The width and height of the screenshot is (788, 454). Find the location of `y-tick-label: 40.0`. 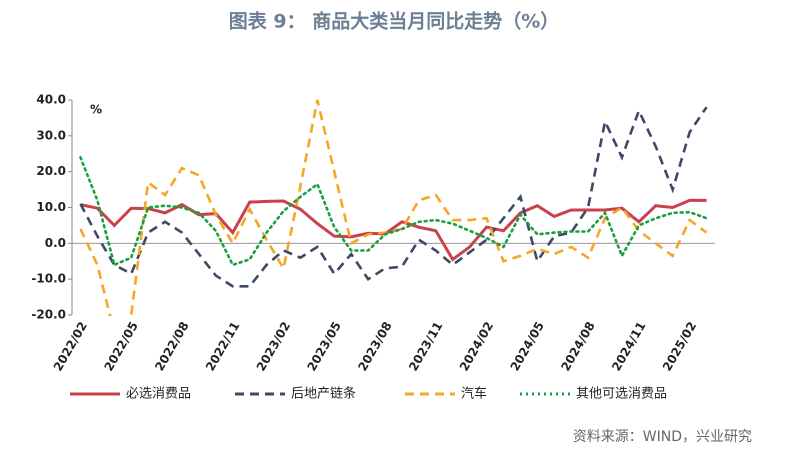

y-tick-label: 40.0 is located at coordinates (51, 100).